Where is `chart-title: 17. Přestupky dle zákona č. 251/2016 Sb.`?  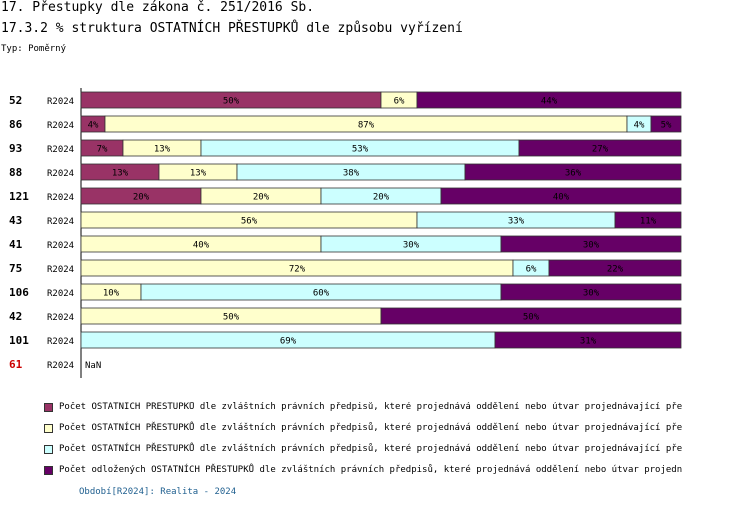
chart-title: 17. Přestupky dle zákona č. 251/2016 Sb. is located at coordinates (158, 7).